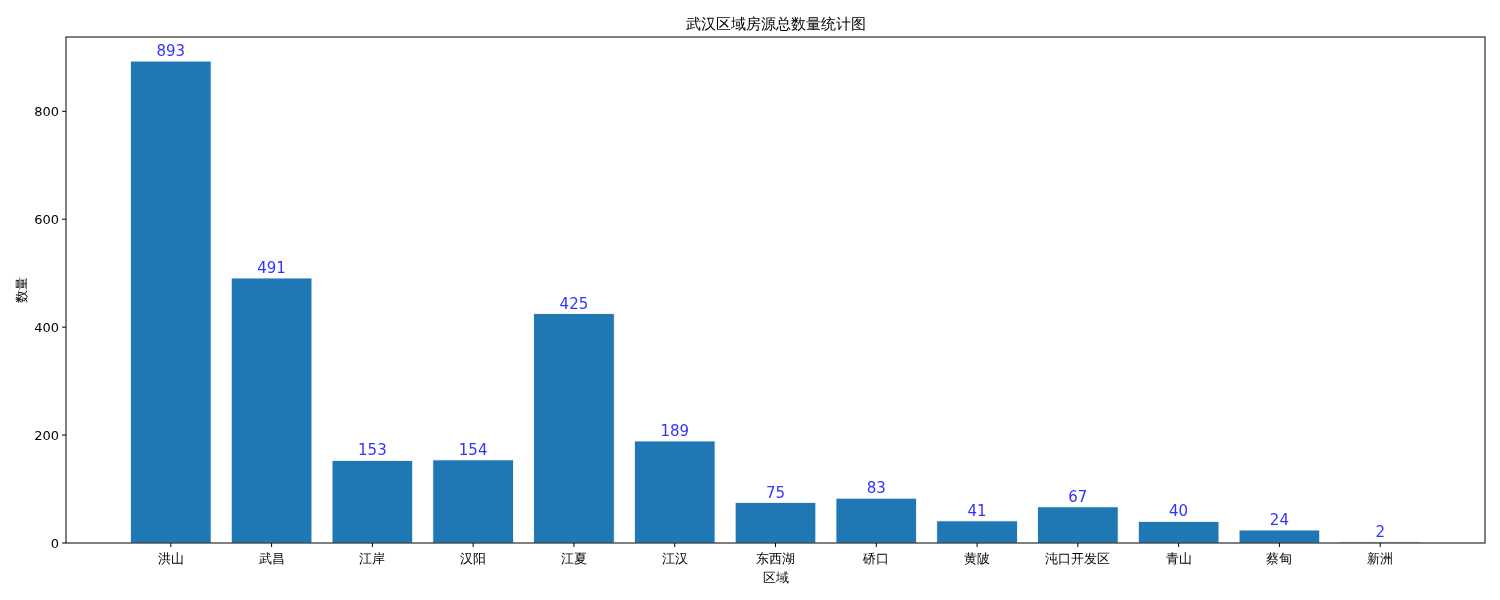 This screenshot has width=1500, height=600. Describe the element at coordinates (1178, 558) in the screenshot. I see `x-tick-label: 青山` at that location.